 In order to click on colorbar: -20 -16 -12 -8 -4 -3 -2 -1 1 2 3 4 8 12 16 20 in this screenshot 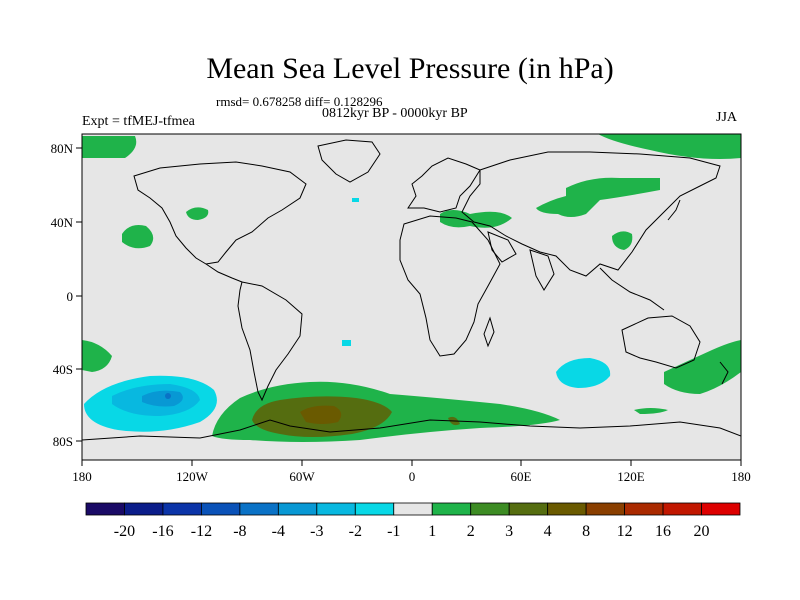, I will do `click(413, 521)`.